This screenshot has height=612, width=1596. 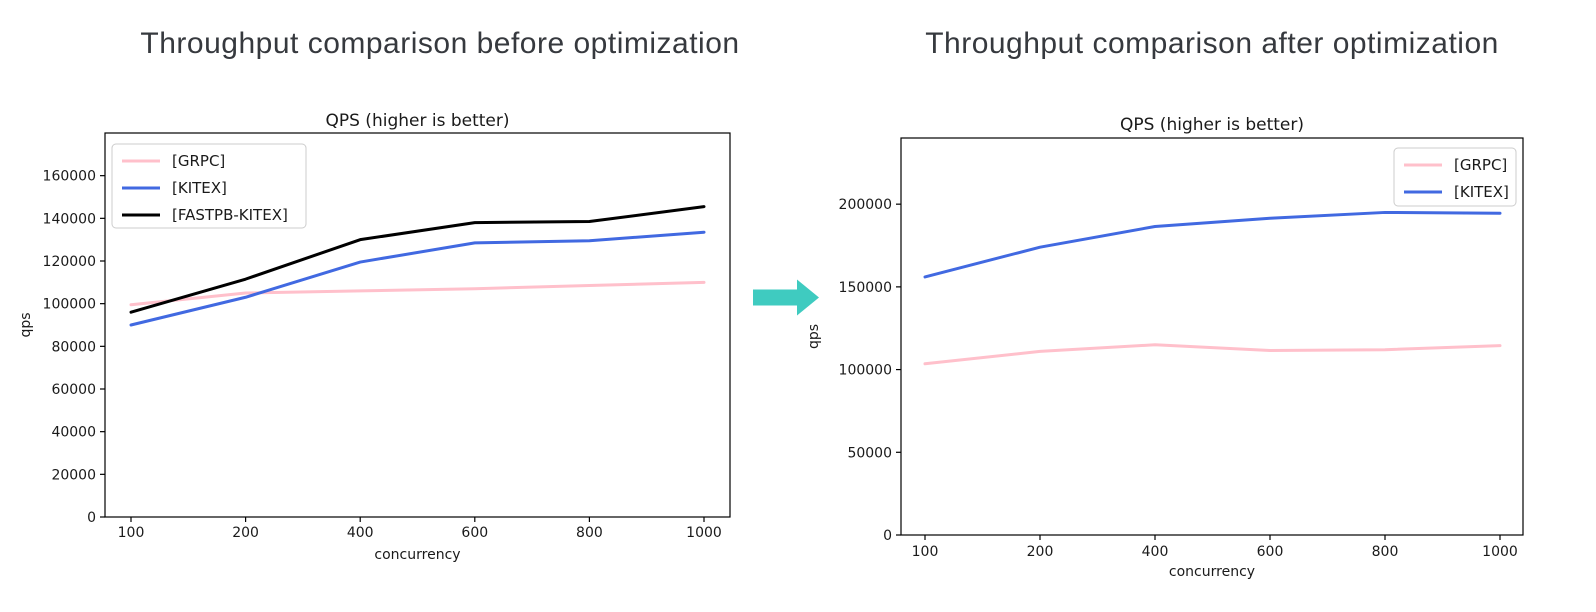 What do you see at coordinates (865, 205) in the screenshot?
I see `y-tick-label: 200000` at bounding box center [865, 205].